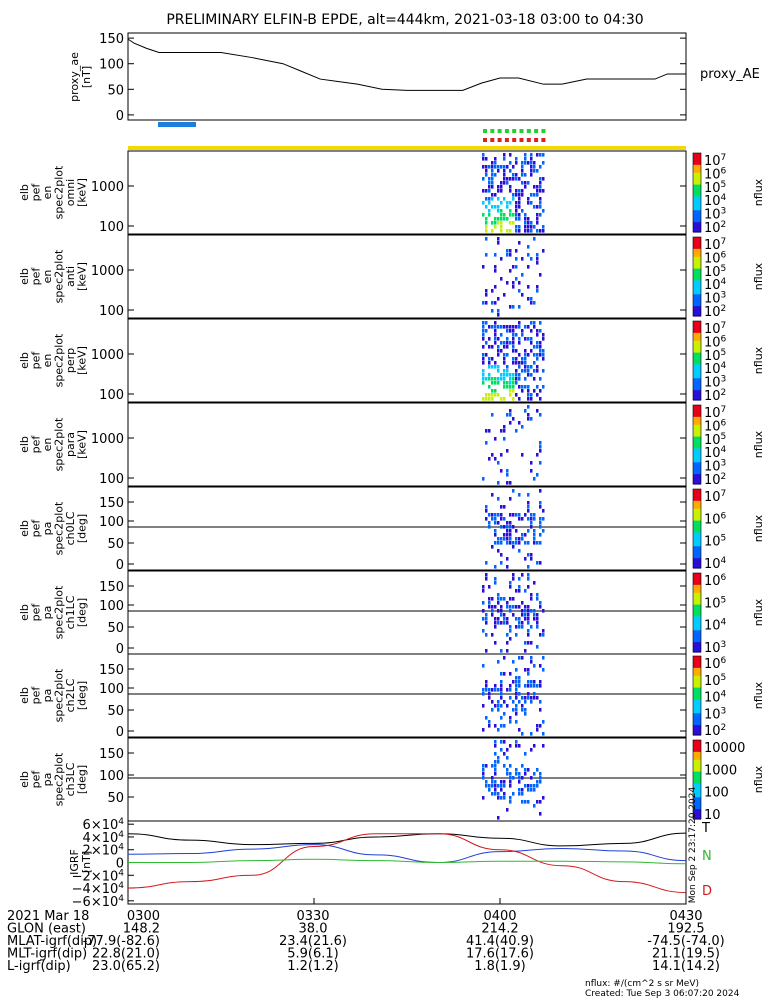  What do you see at coordinates (313, 966) in the screenshot?
I see `footer-value: 1.2(1.2)` at bounding box center [313, 966].